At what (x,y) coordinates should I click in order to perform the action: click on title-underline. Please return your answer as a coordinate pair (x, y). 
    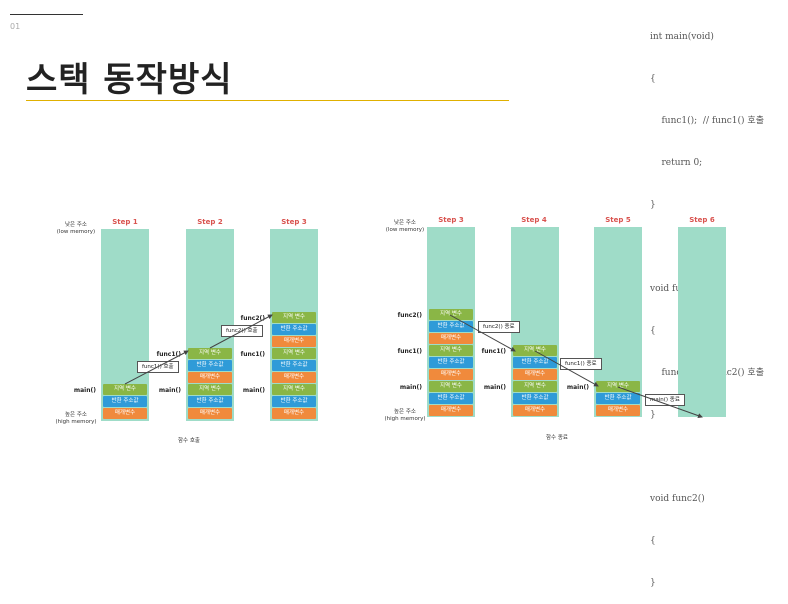
    Looking at the image, I should click on (267, 100).